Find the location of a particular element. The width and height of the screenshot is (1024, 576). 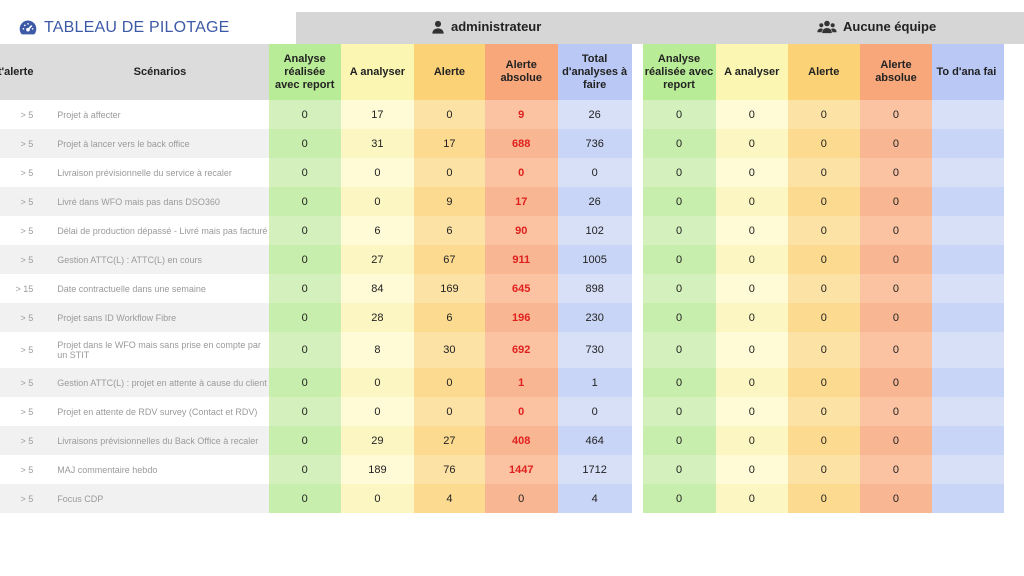

alerte-value: 169 is located at coordinates (449, 288).